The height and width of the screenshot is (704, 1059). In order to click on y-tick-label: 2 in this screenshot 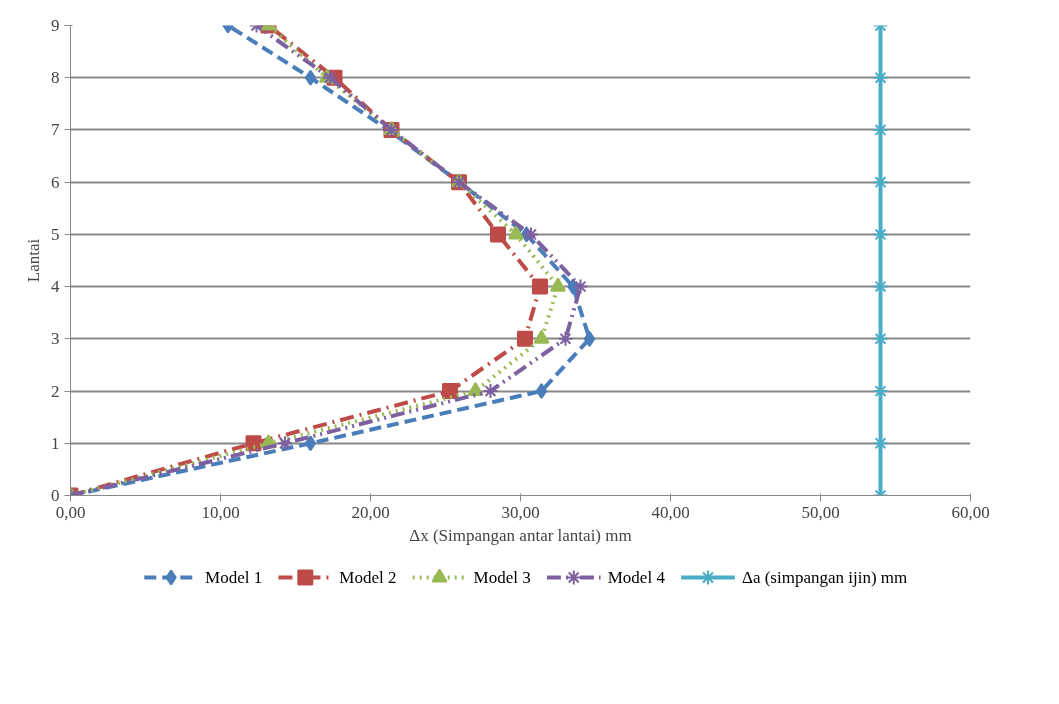, I will do `click(55, 391)`.